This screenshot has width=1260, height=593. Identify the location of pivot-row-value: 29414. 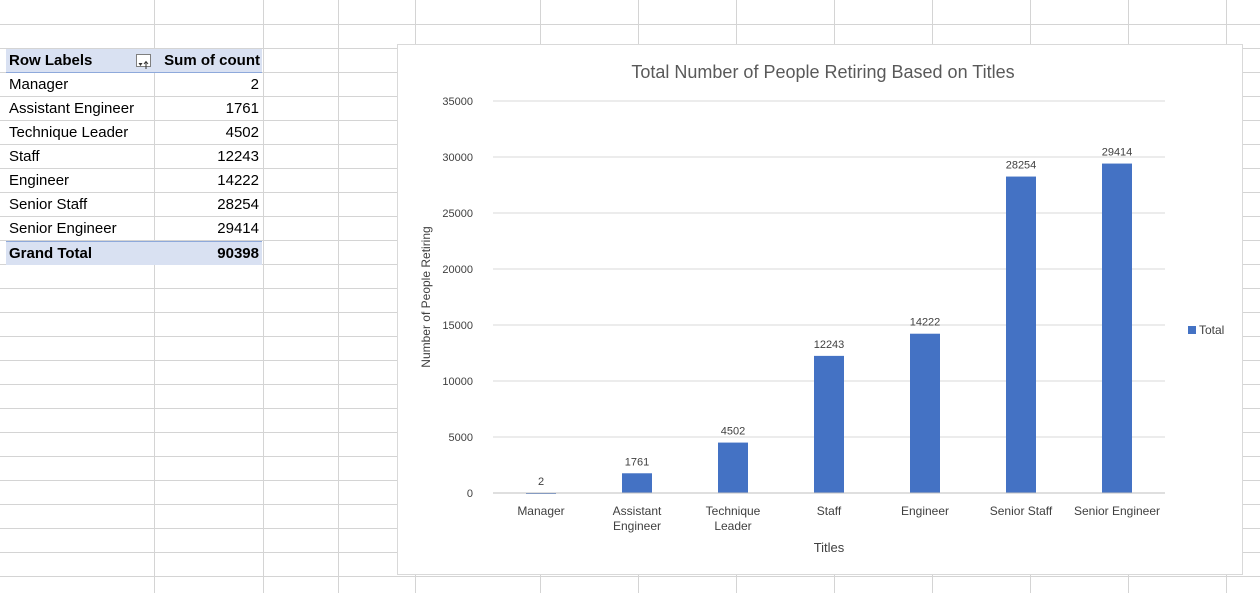
(238, 228).